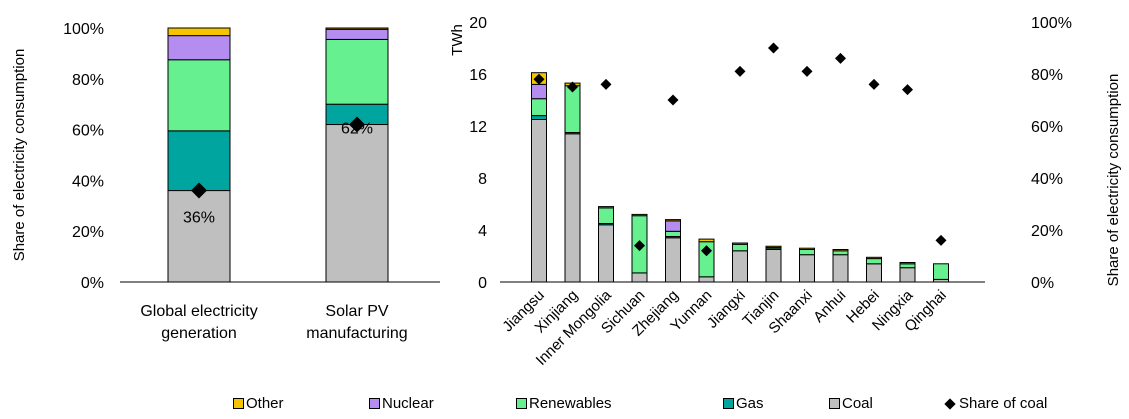 The width and height of the screenshot is (1129, 419). Describe the element at coordinates (199, 218) in the screenshot. I see `data-label: 36%` at that location.